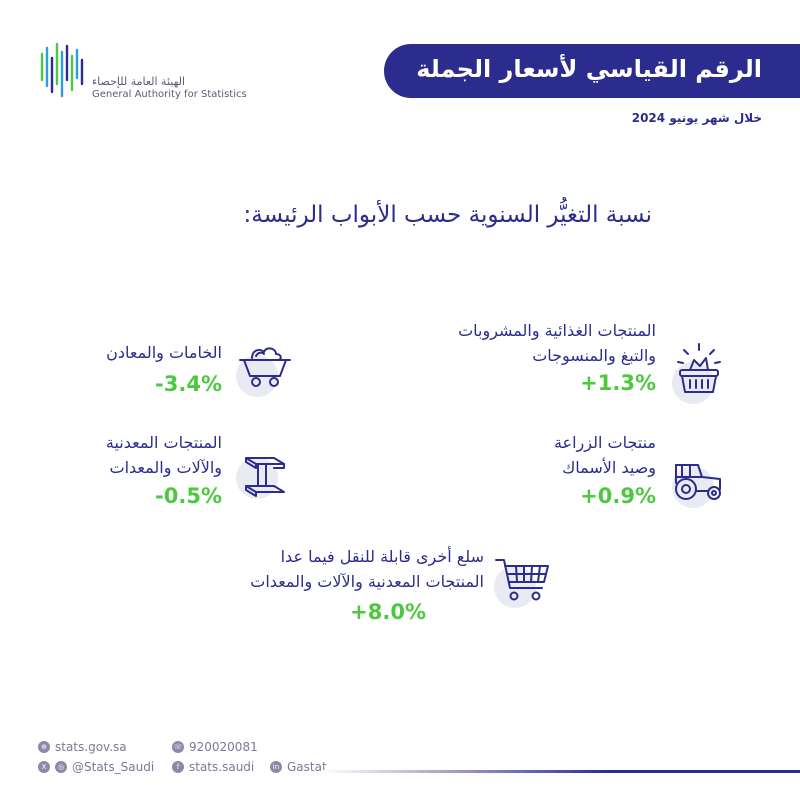 This screenshot has width=800, height=800. Describe the element at coordinates (699, 369) in the screenshot. I see `basket-icon` at that location.